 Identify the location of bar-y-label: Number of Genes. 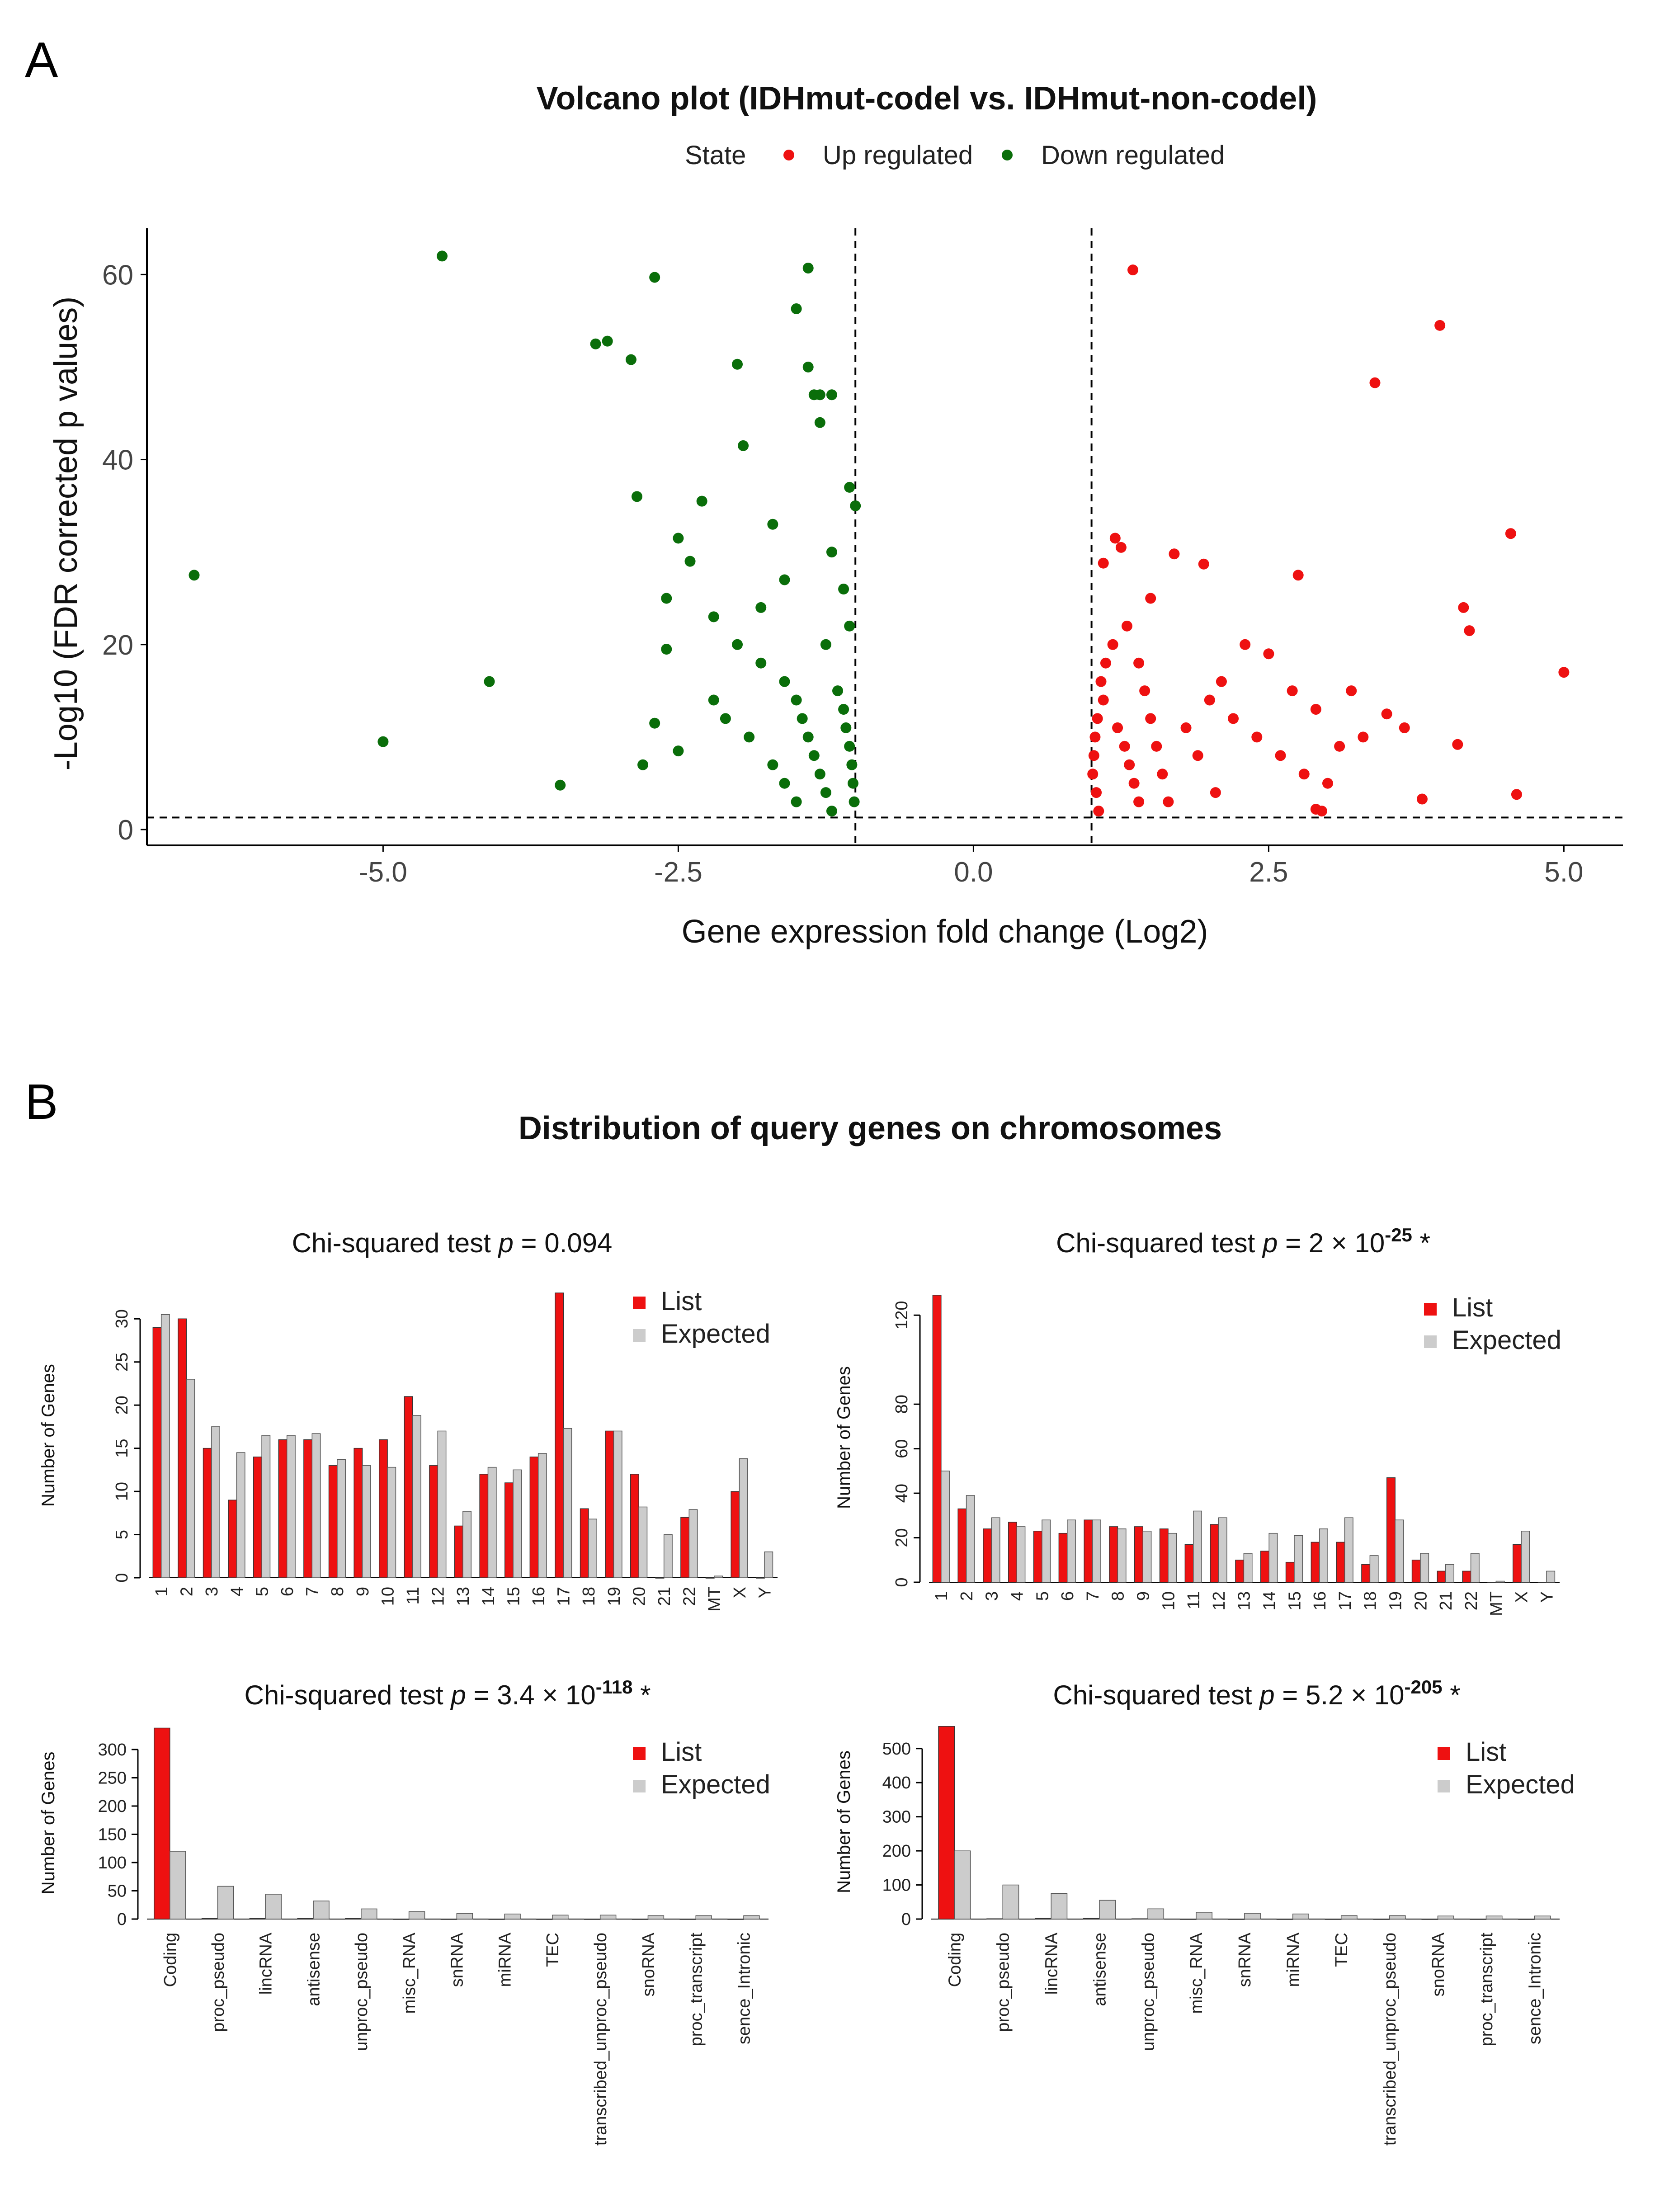
(844, 1821).